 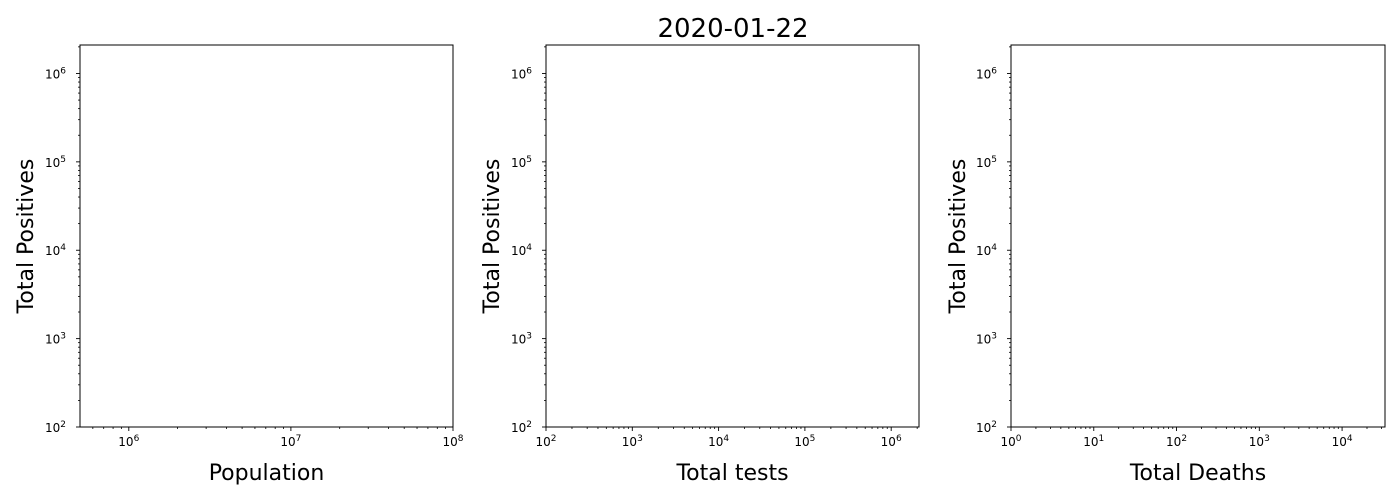 What do you see at coordinates (290, 441) in the screenshot?
I see `x-tick-label: 107` at bounding box center [290, 441].